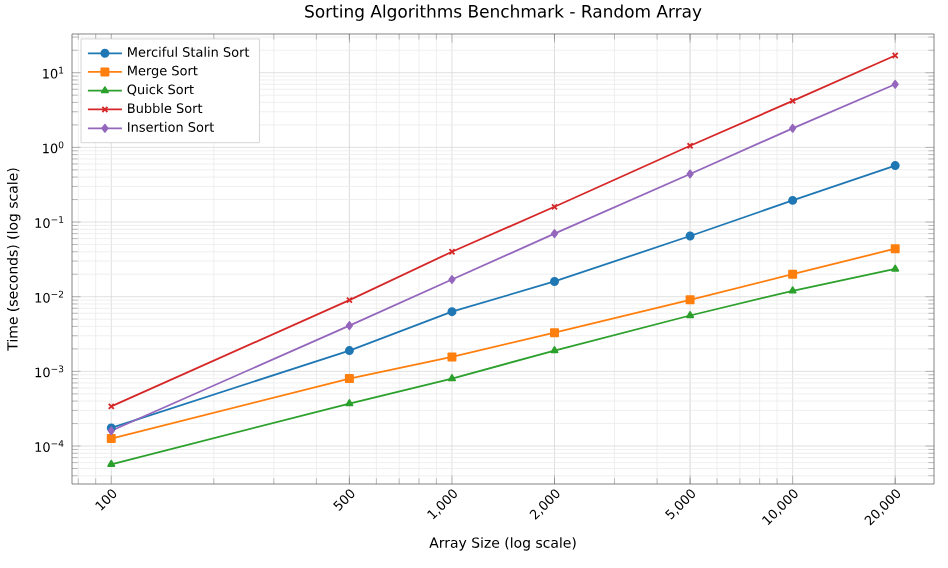 This screenshot has width=948, height=568. Describe the element at coordinates (503, 12) in the screenshot. I see `chart-title: Sorting Algorithms Benchmark - Random Array` at that location.